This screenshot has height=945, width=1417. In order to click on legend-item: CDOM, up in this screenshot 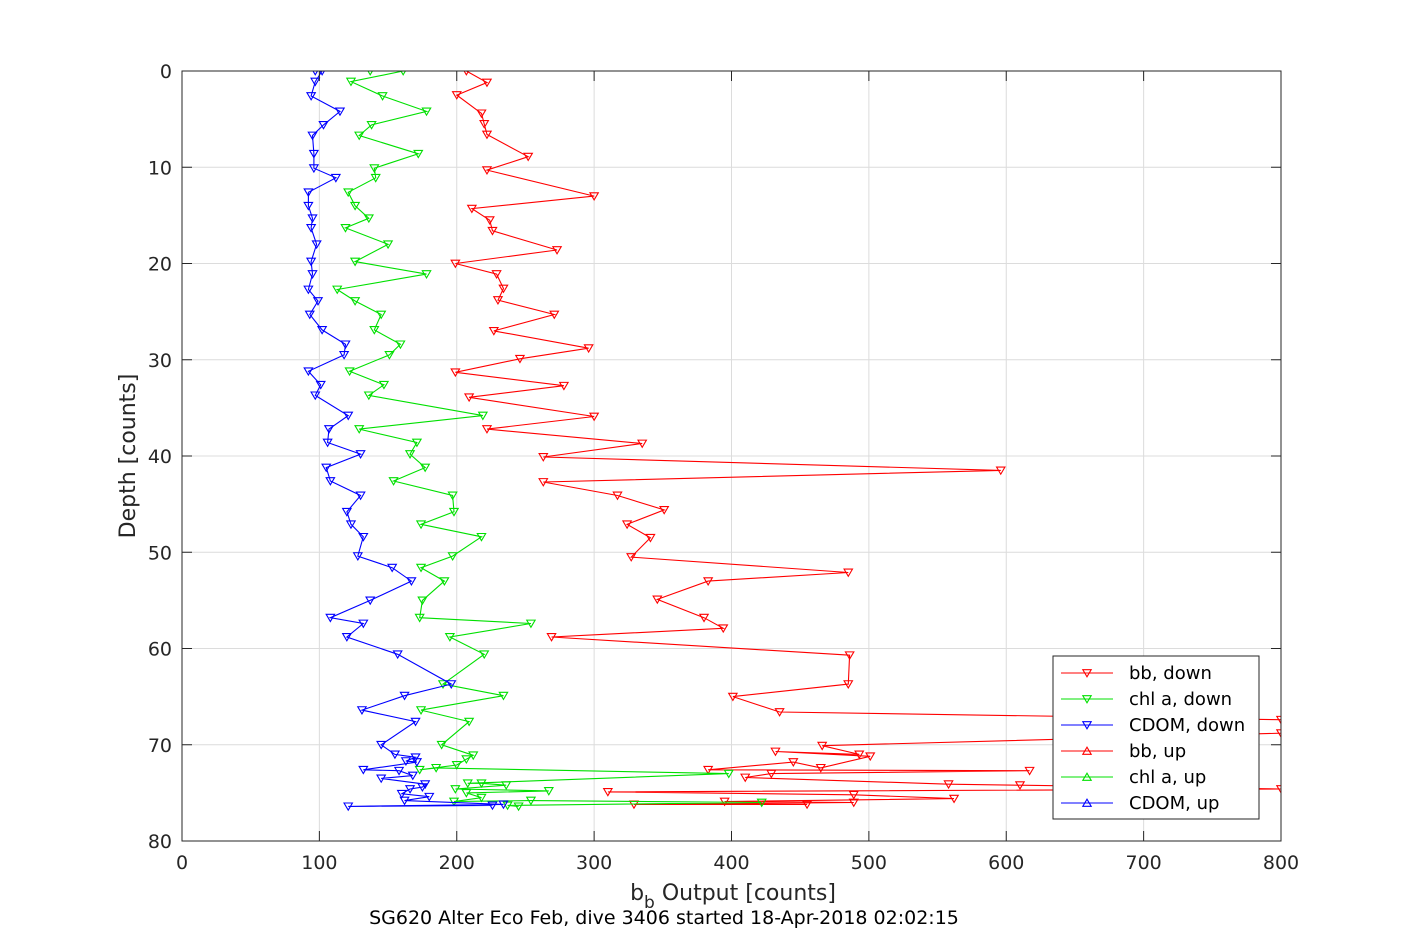, I will do `click(1140, 803)`.